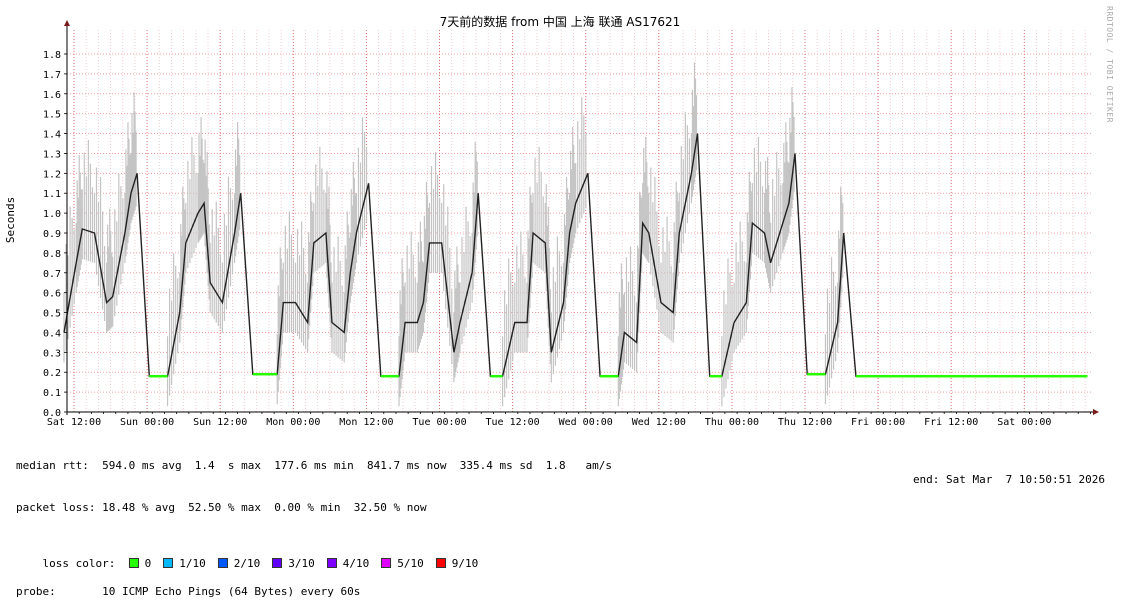 The height and width of the screenshot is (613, 1121). What do you see at coordinates (410, 563) in the screenshot?
I see `loss-label: 5/10` at bounding box center [410, 563].